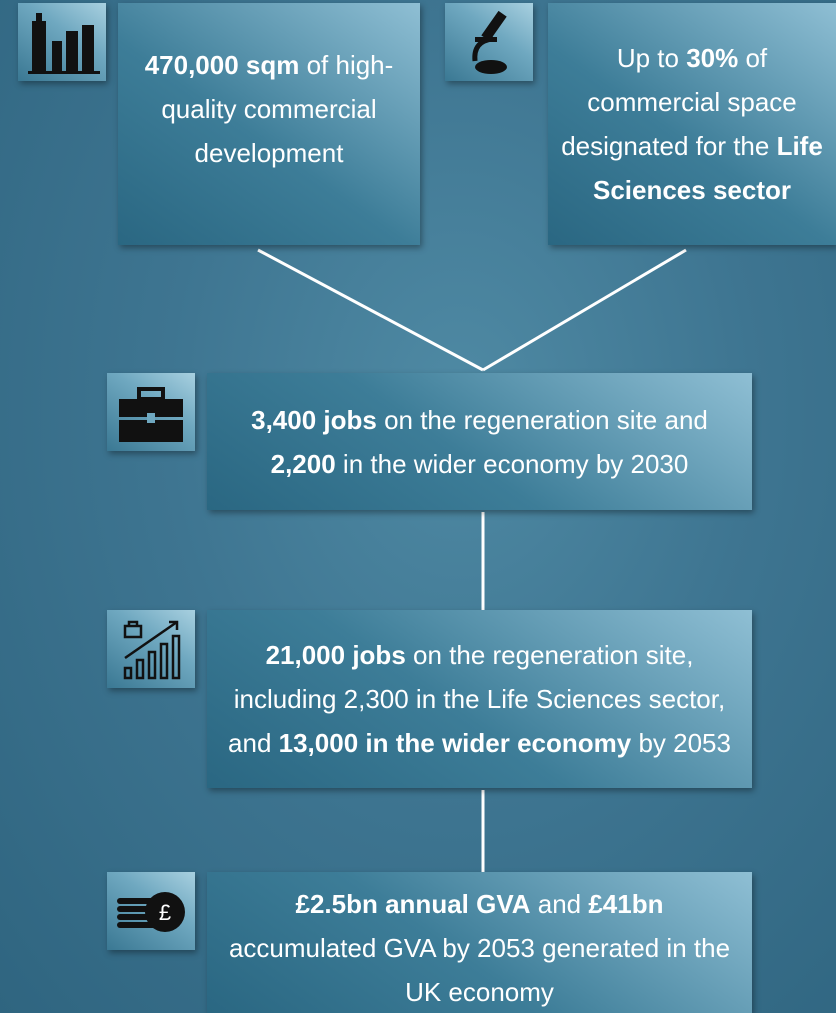 This screenshot has height=1013, width=836. What do you see at coordinates (62, 42) in the screenshot?
I see `icon-buildings` at bounding box center [62, 42].